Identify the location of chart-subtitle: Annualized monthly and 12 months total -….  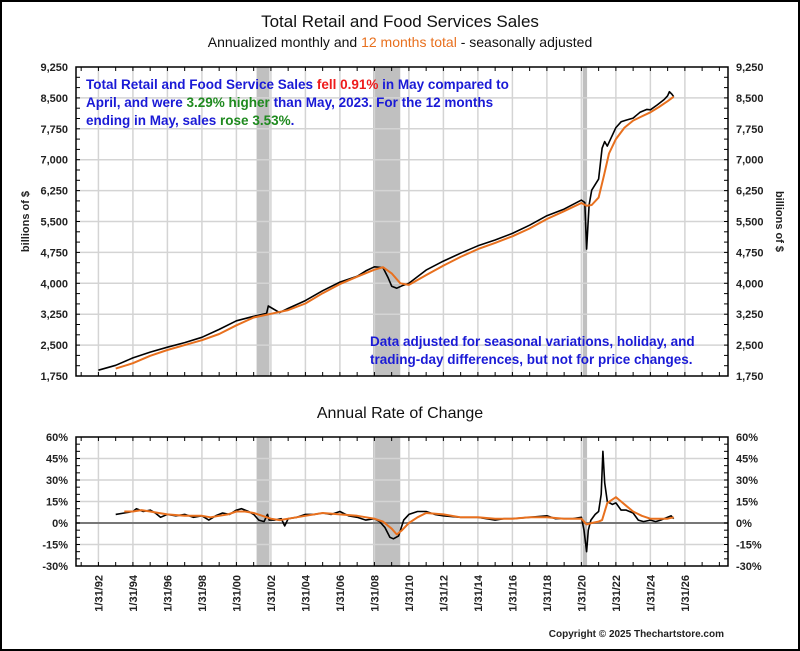
(400, 42).